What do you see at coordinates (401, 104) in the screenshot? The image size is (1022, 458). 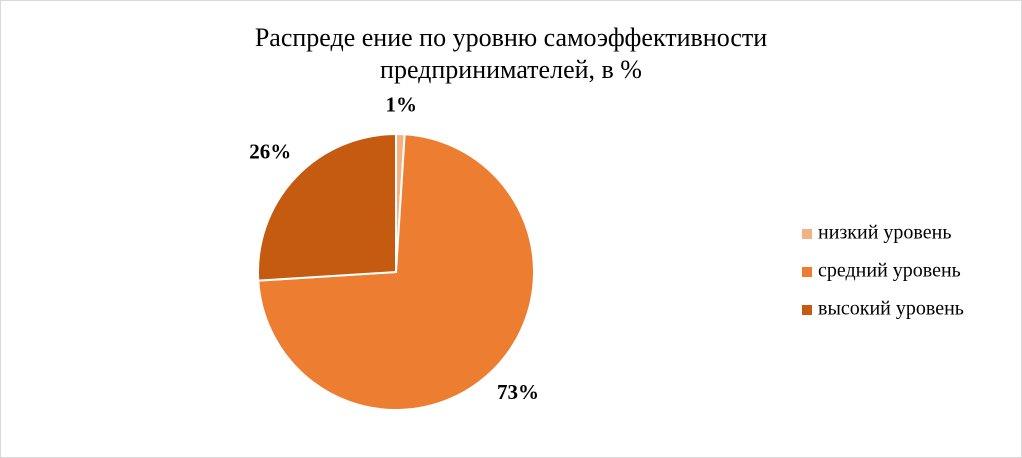 I see `data-label: 1%` at bounding box center [401, 104].